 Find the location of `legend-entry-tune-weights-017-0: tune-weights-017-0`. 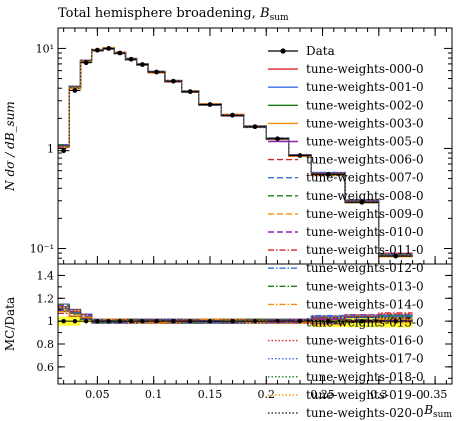

legend-entry-tune-weights-017-0: tune-weights-017-0 is located at coordinates (346, 359).